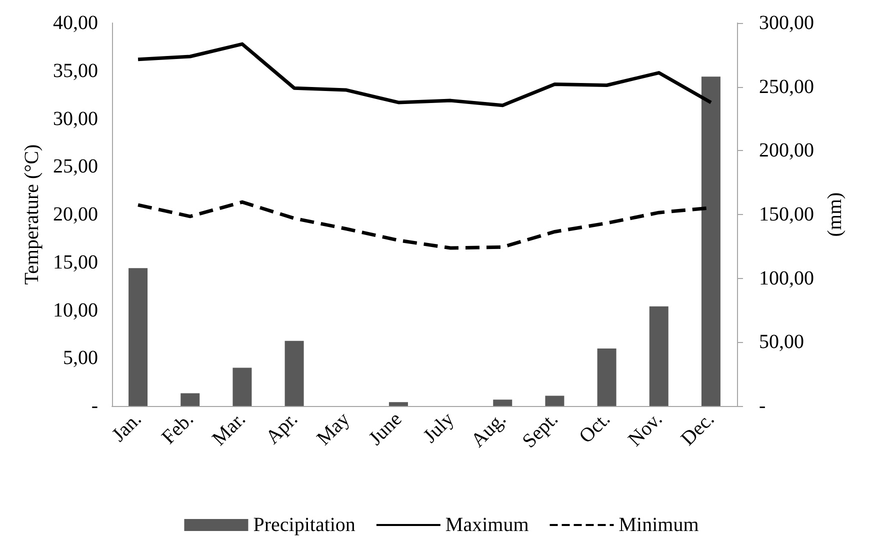 The width and height of the screenshot is (883, 542). Describe the element at coordinates (75, 167) in the screenshot. I see `y-tick-label: 25,00` at that location.